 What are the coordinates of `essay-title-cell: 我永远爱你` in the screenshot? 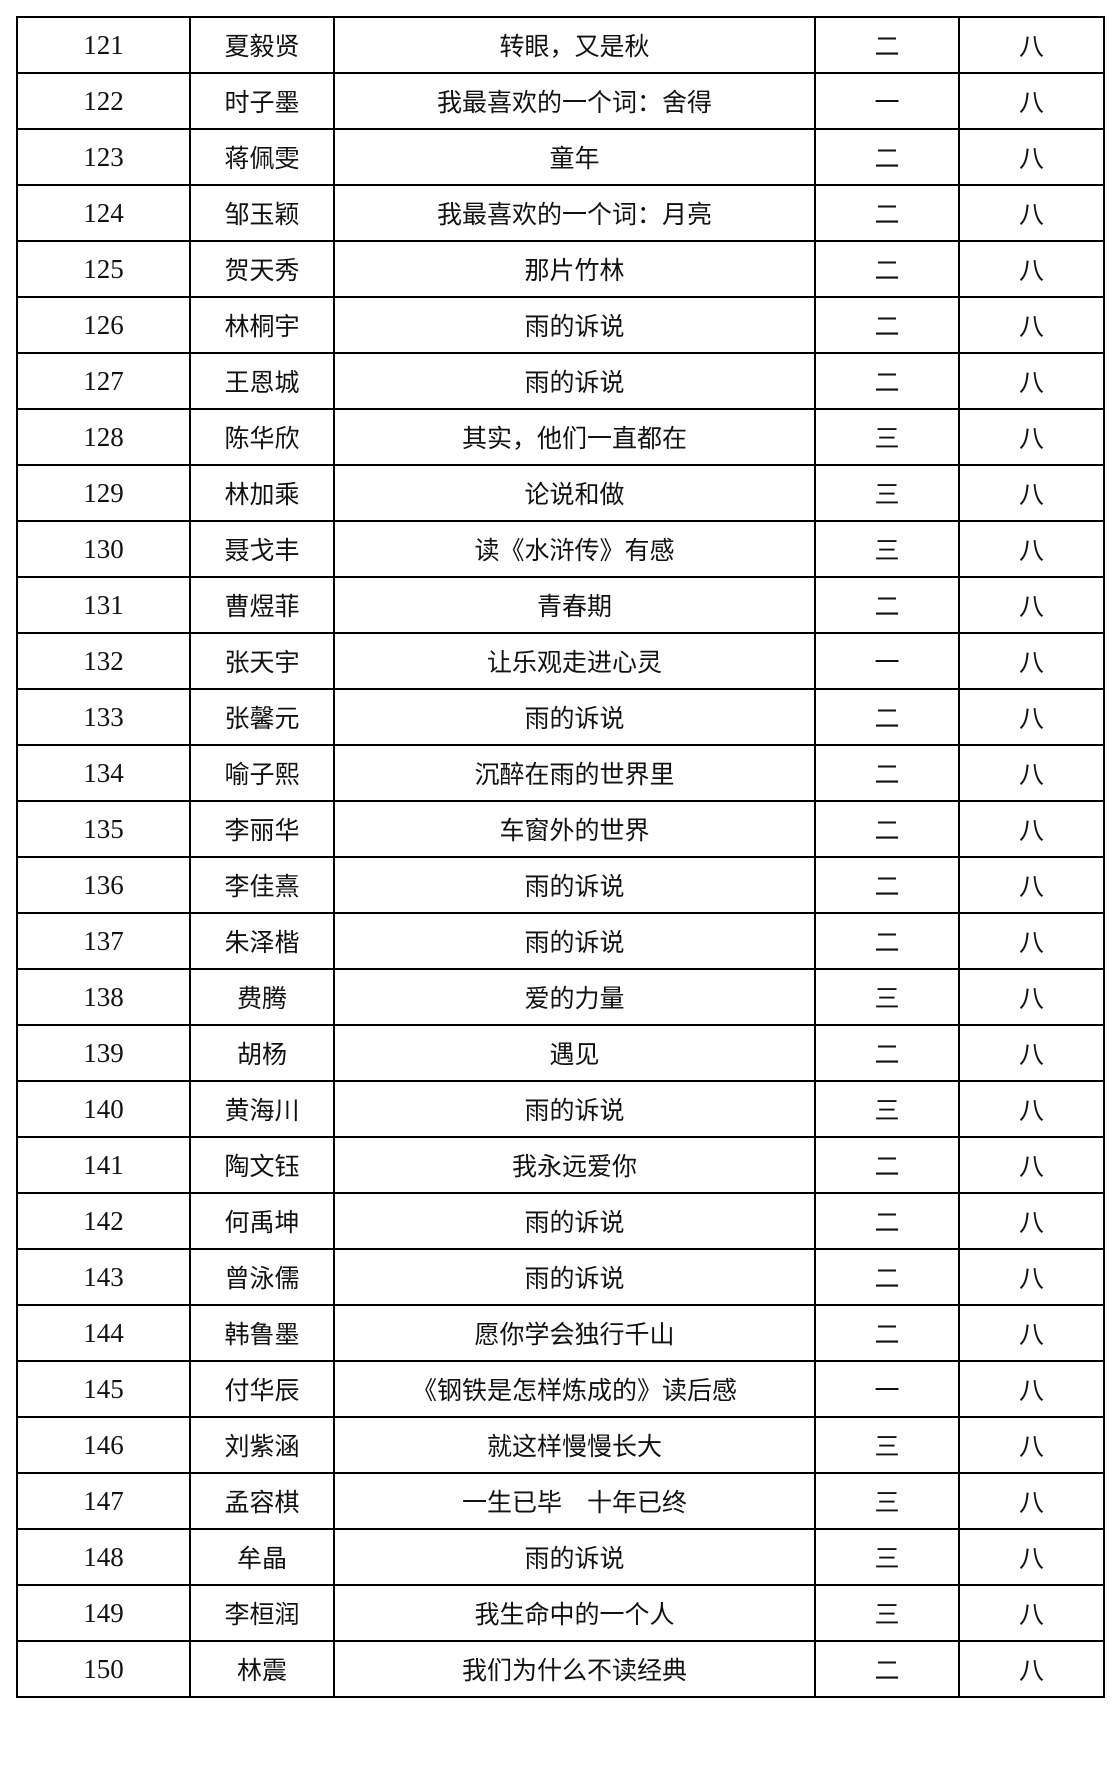 It's located at (574, 1165).